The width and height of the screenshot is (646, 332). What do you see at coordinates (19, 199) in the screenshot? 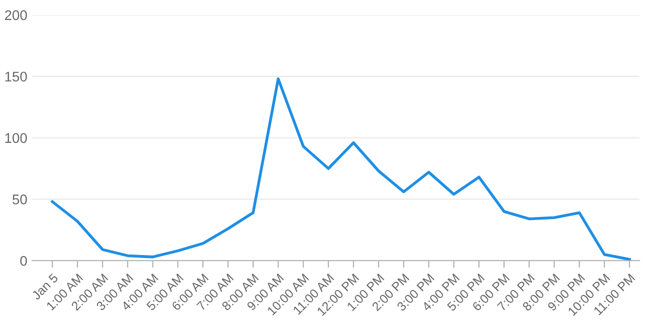
I see `y-tick-label: 50` at bounding box center [19, 199].